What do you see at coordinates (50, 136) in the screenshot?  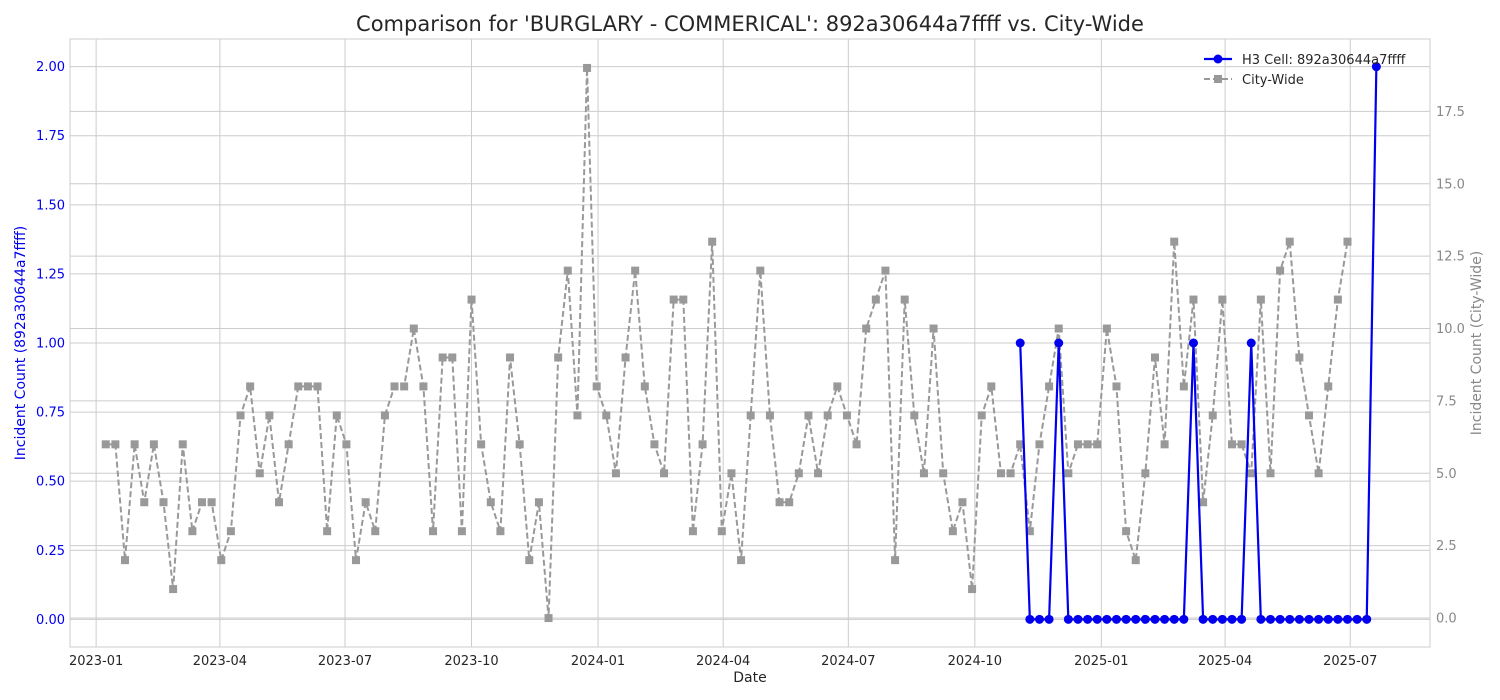 I see `left-tick-label: 1.75` at bounding box center [50, 136].